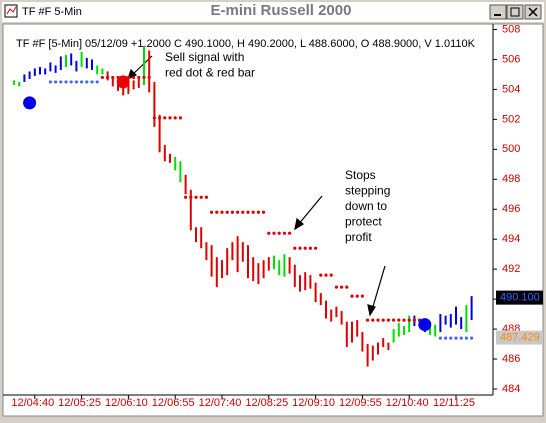 The image size is (546, 423). I want to click on maximize-button, so click(515, 12).